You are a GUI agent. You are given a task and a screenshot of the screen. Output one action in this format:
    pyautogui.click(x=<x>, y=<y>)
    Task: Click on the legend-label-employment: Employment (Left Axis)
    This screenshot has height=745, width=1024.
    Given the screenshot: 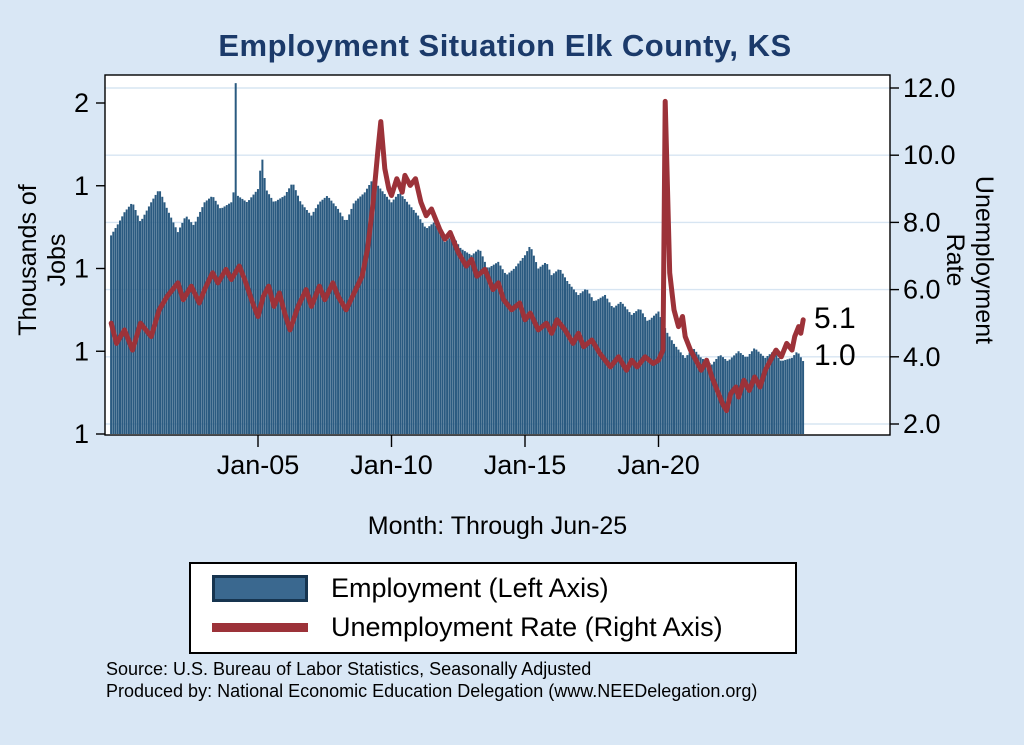 What is the action you would take?
    pyautogui.click(x=470, y=587)
    